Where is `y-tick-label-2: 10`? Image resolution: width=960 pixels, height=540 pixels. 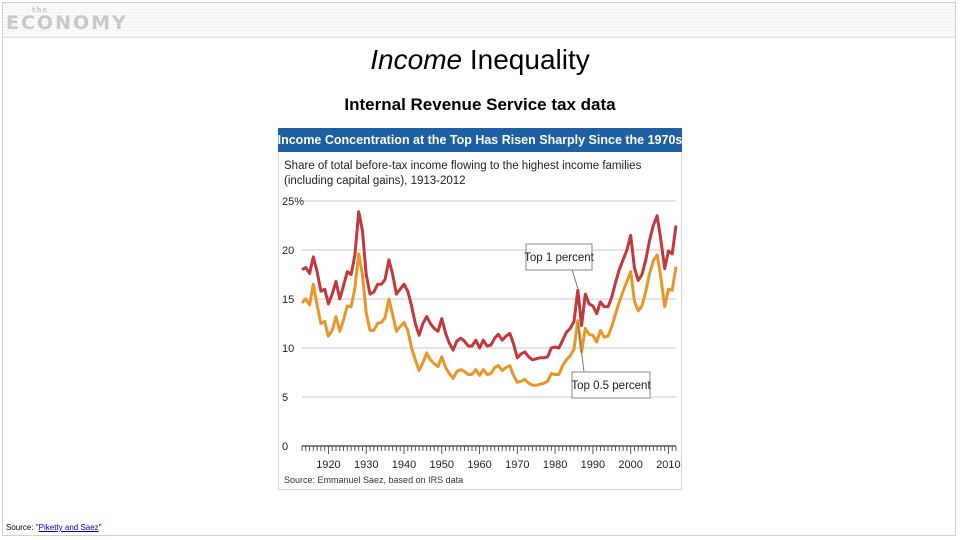
y-tick-label-2: 10 is located at coordinates (288, 349).